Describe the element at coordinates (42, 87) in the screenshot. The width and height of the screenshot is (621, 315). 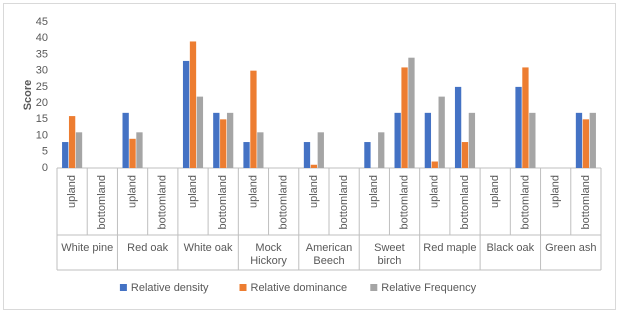
I see `y-tick-label: 25` at that location.